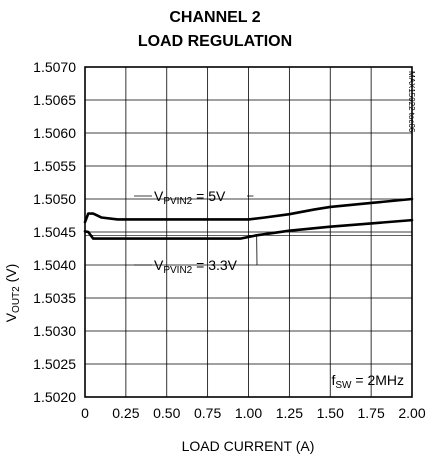 The width and height of the screenshot is (442, 460). What do you see at coordinates (330, 413) in the screenshot?
I see `x-tick-label: 1.50` at bounding box center [330, 413].